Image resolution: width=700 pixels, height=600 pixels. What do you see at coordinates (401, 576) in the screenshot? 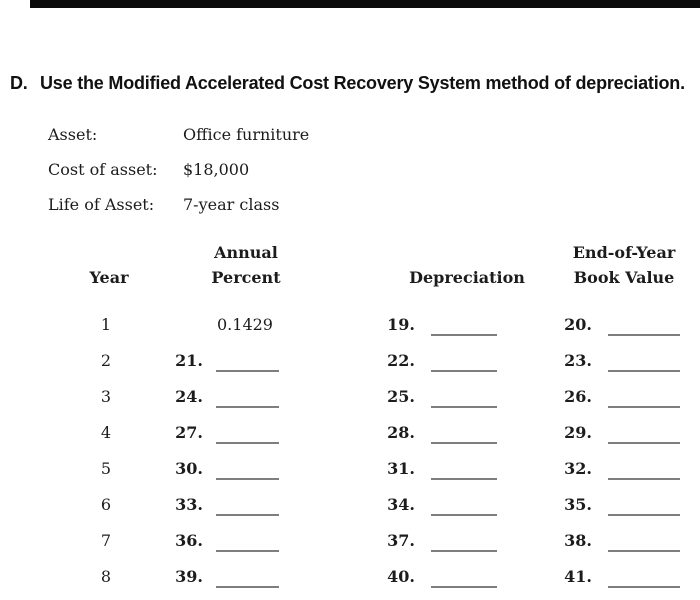
I see `blank-number: 40.` at bounding box center [401, 576].